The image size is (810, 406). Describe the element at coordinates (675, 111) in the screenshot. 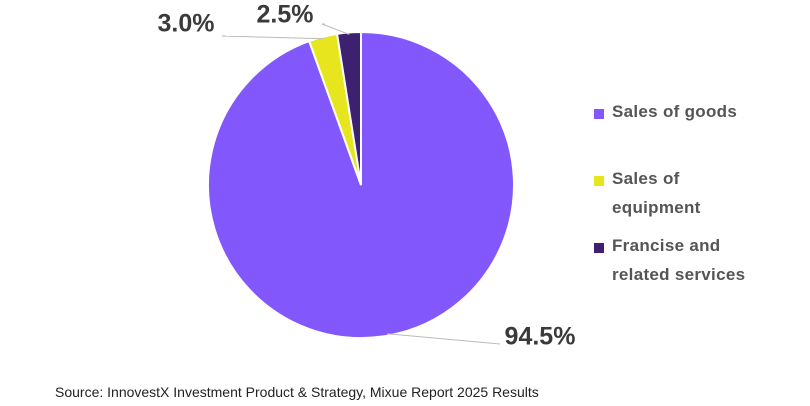

I see `legend-label: Sales of goods` at that location.